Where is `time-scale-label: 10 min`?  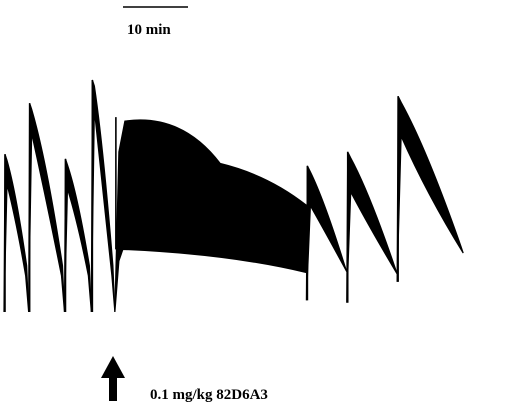 time-scale-label: 10 min is located at coordinates (149, 30).